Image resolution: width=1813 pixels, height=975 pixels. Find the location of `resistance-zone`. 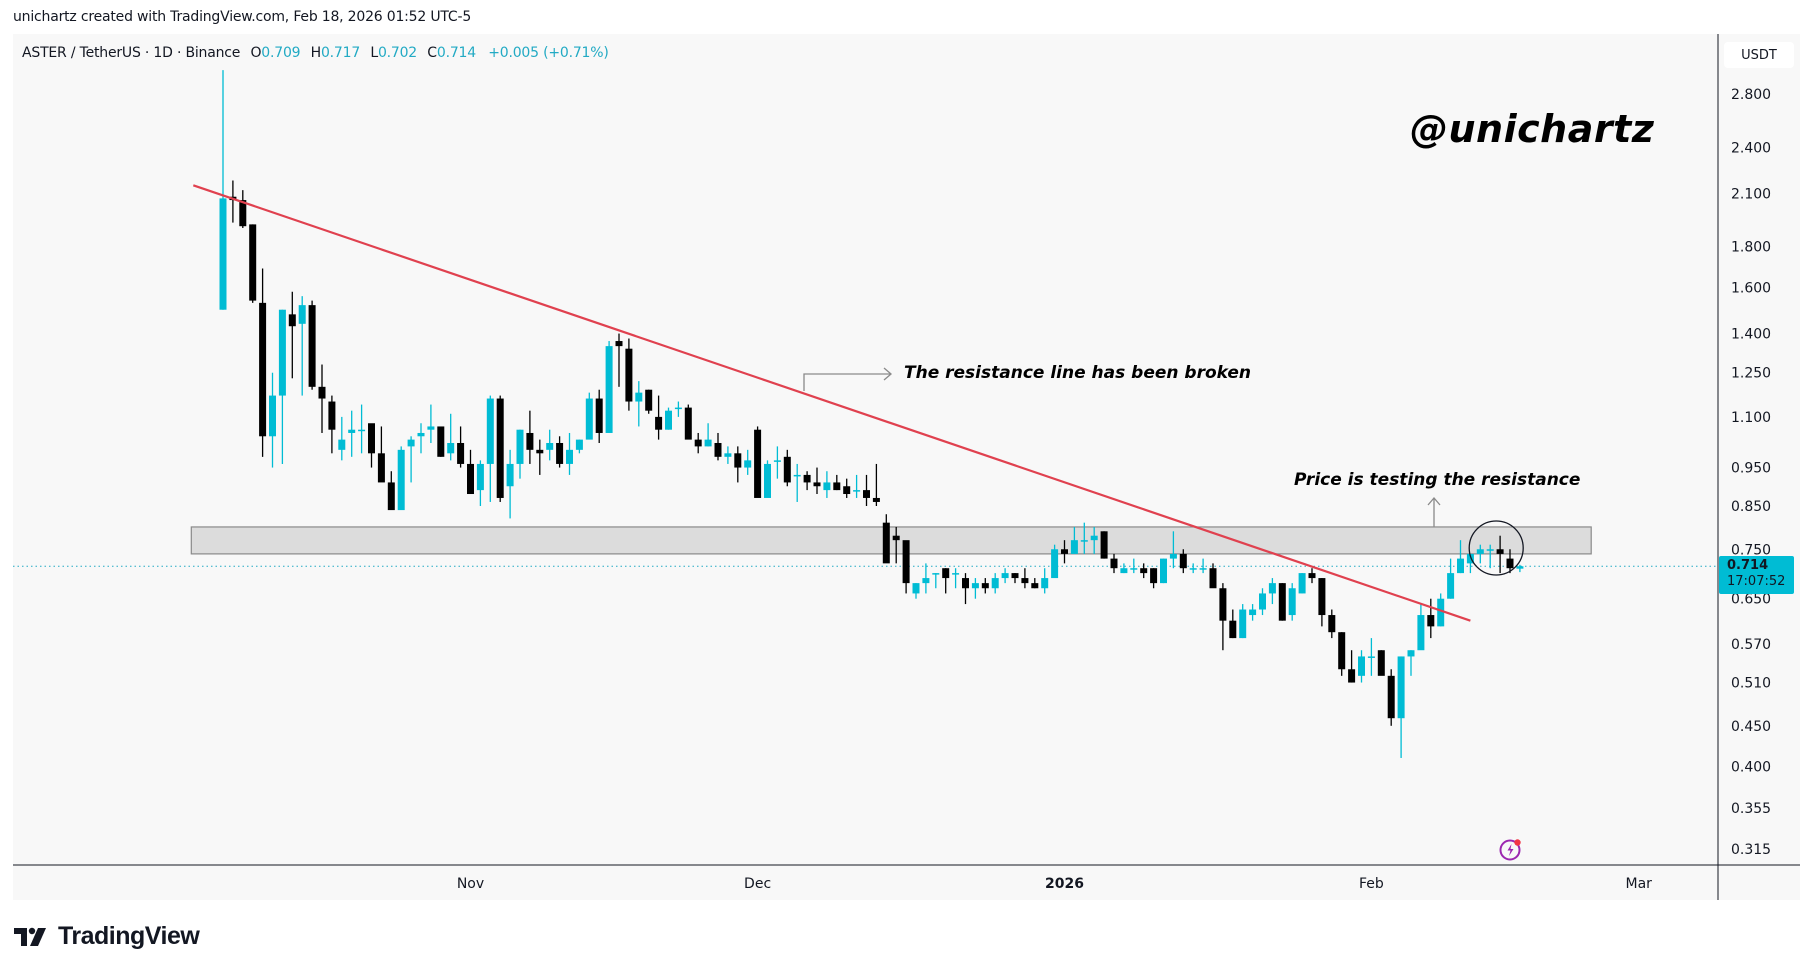

resistance-zone is located at coordinates (891, 540).